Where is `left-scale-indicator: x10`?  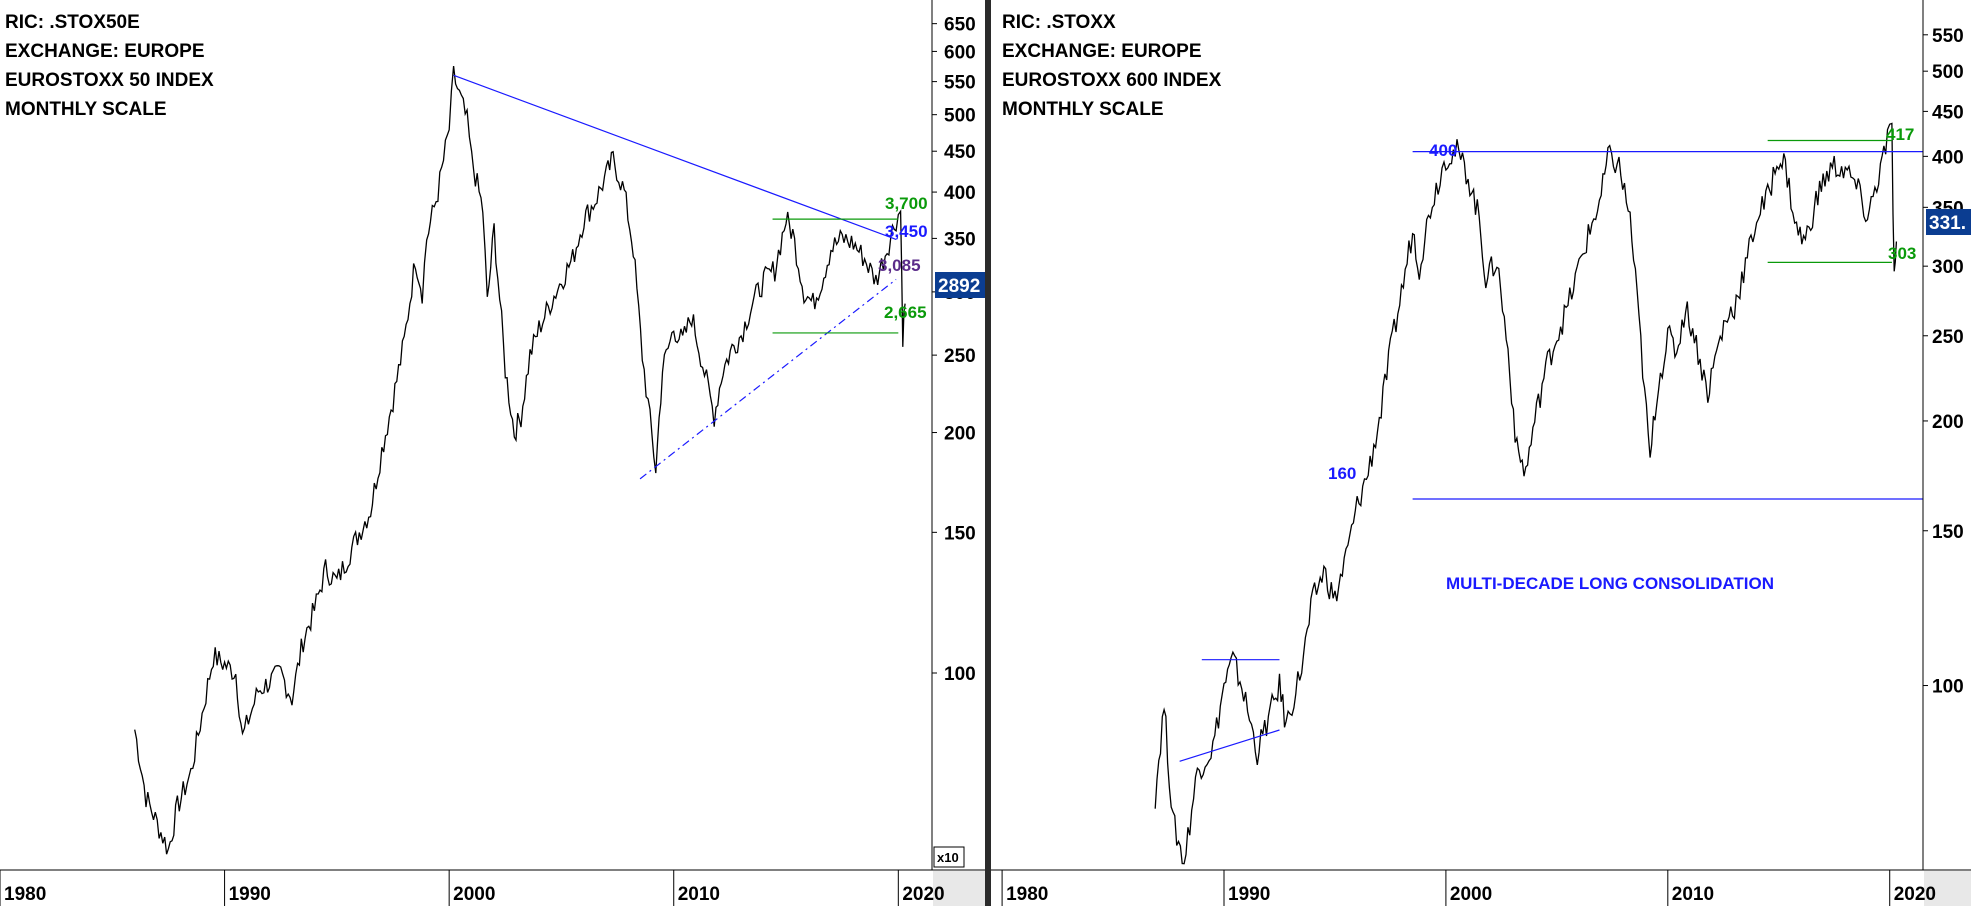
left-scale-indicator: x10 is located at coordinates (949, 857).